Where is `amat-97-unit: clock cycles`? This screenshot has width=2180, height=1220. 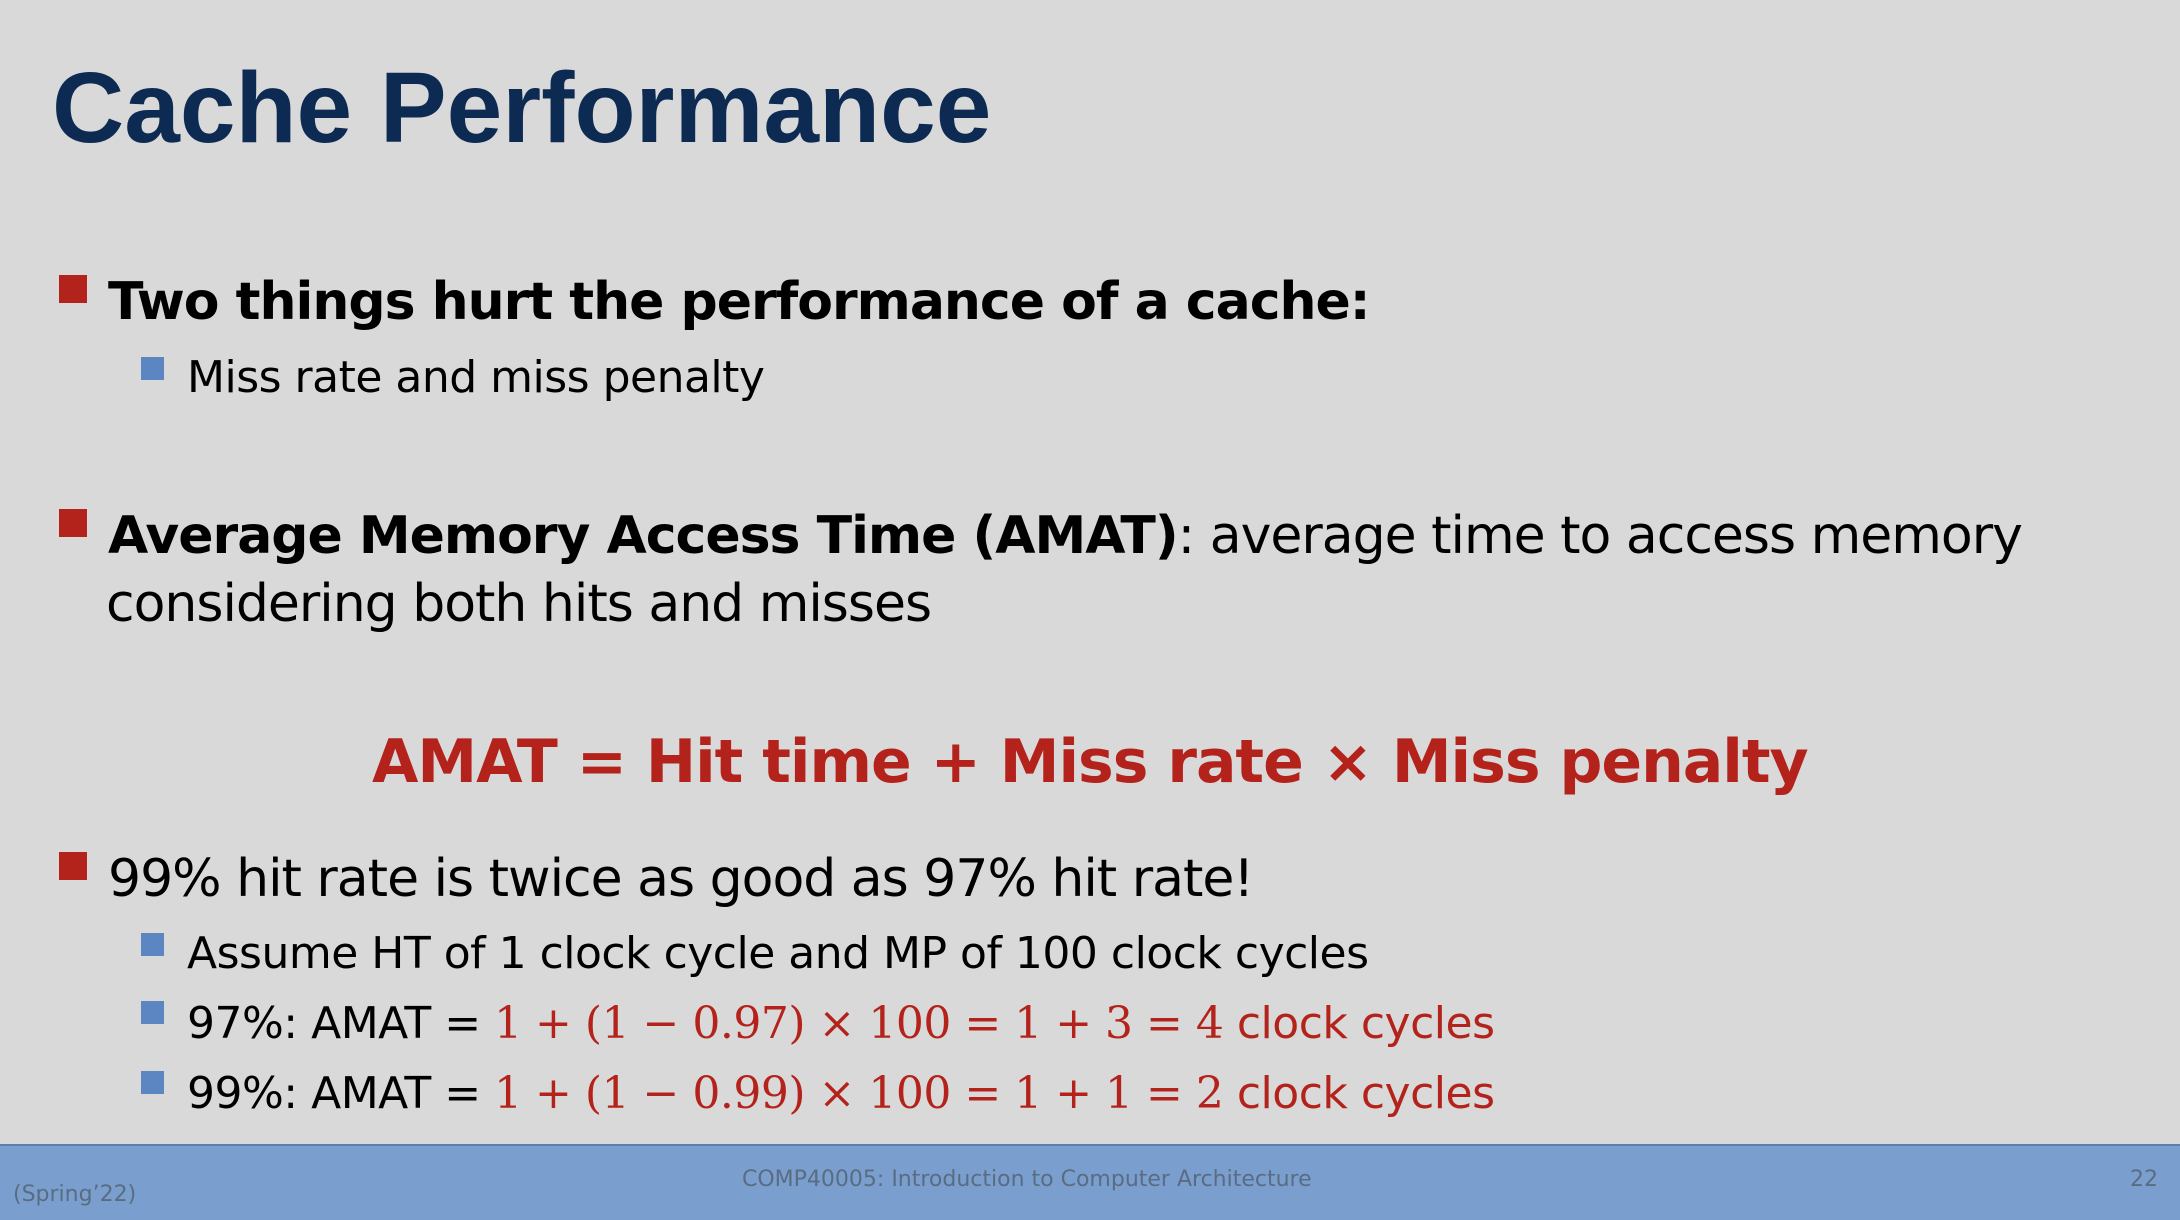 amat-97-unit: clock cycles is located at coordinates (1359, 1023).